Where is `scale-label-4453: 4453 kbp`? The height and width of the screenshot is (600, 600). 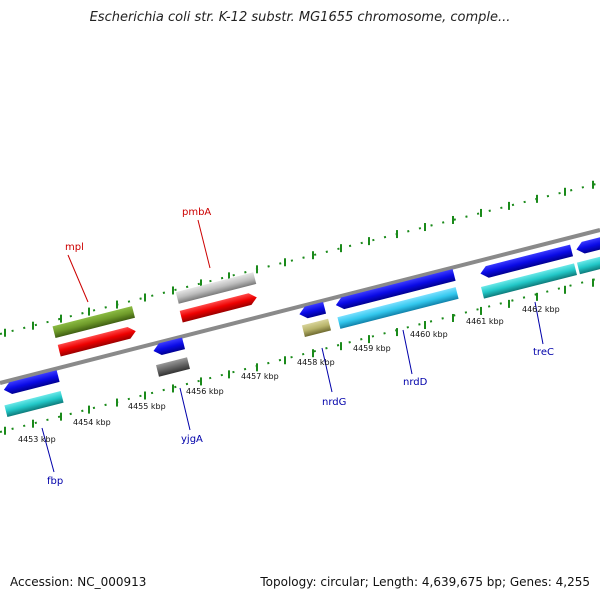
scale-label-4453: 4453 kbp is located at coordinates (37, 439).